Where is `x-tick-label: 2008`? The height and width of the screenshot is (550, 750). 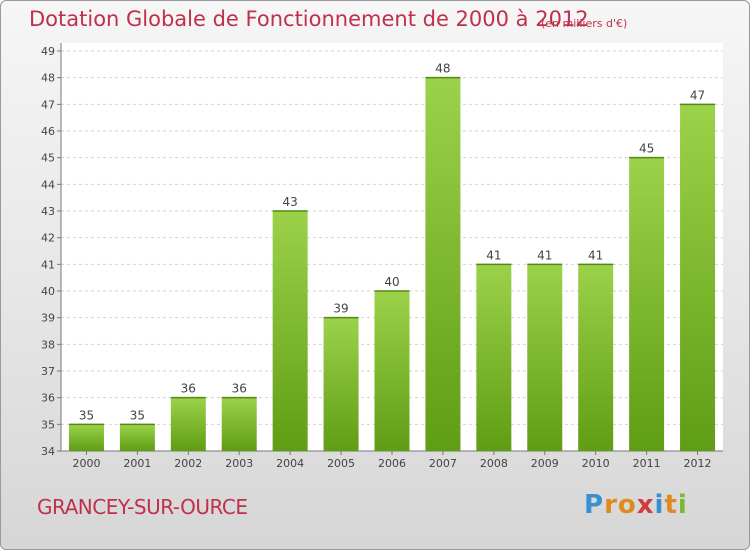
x-tick-label: 2008 is located at coordinates (494, 463).